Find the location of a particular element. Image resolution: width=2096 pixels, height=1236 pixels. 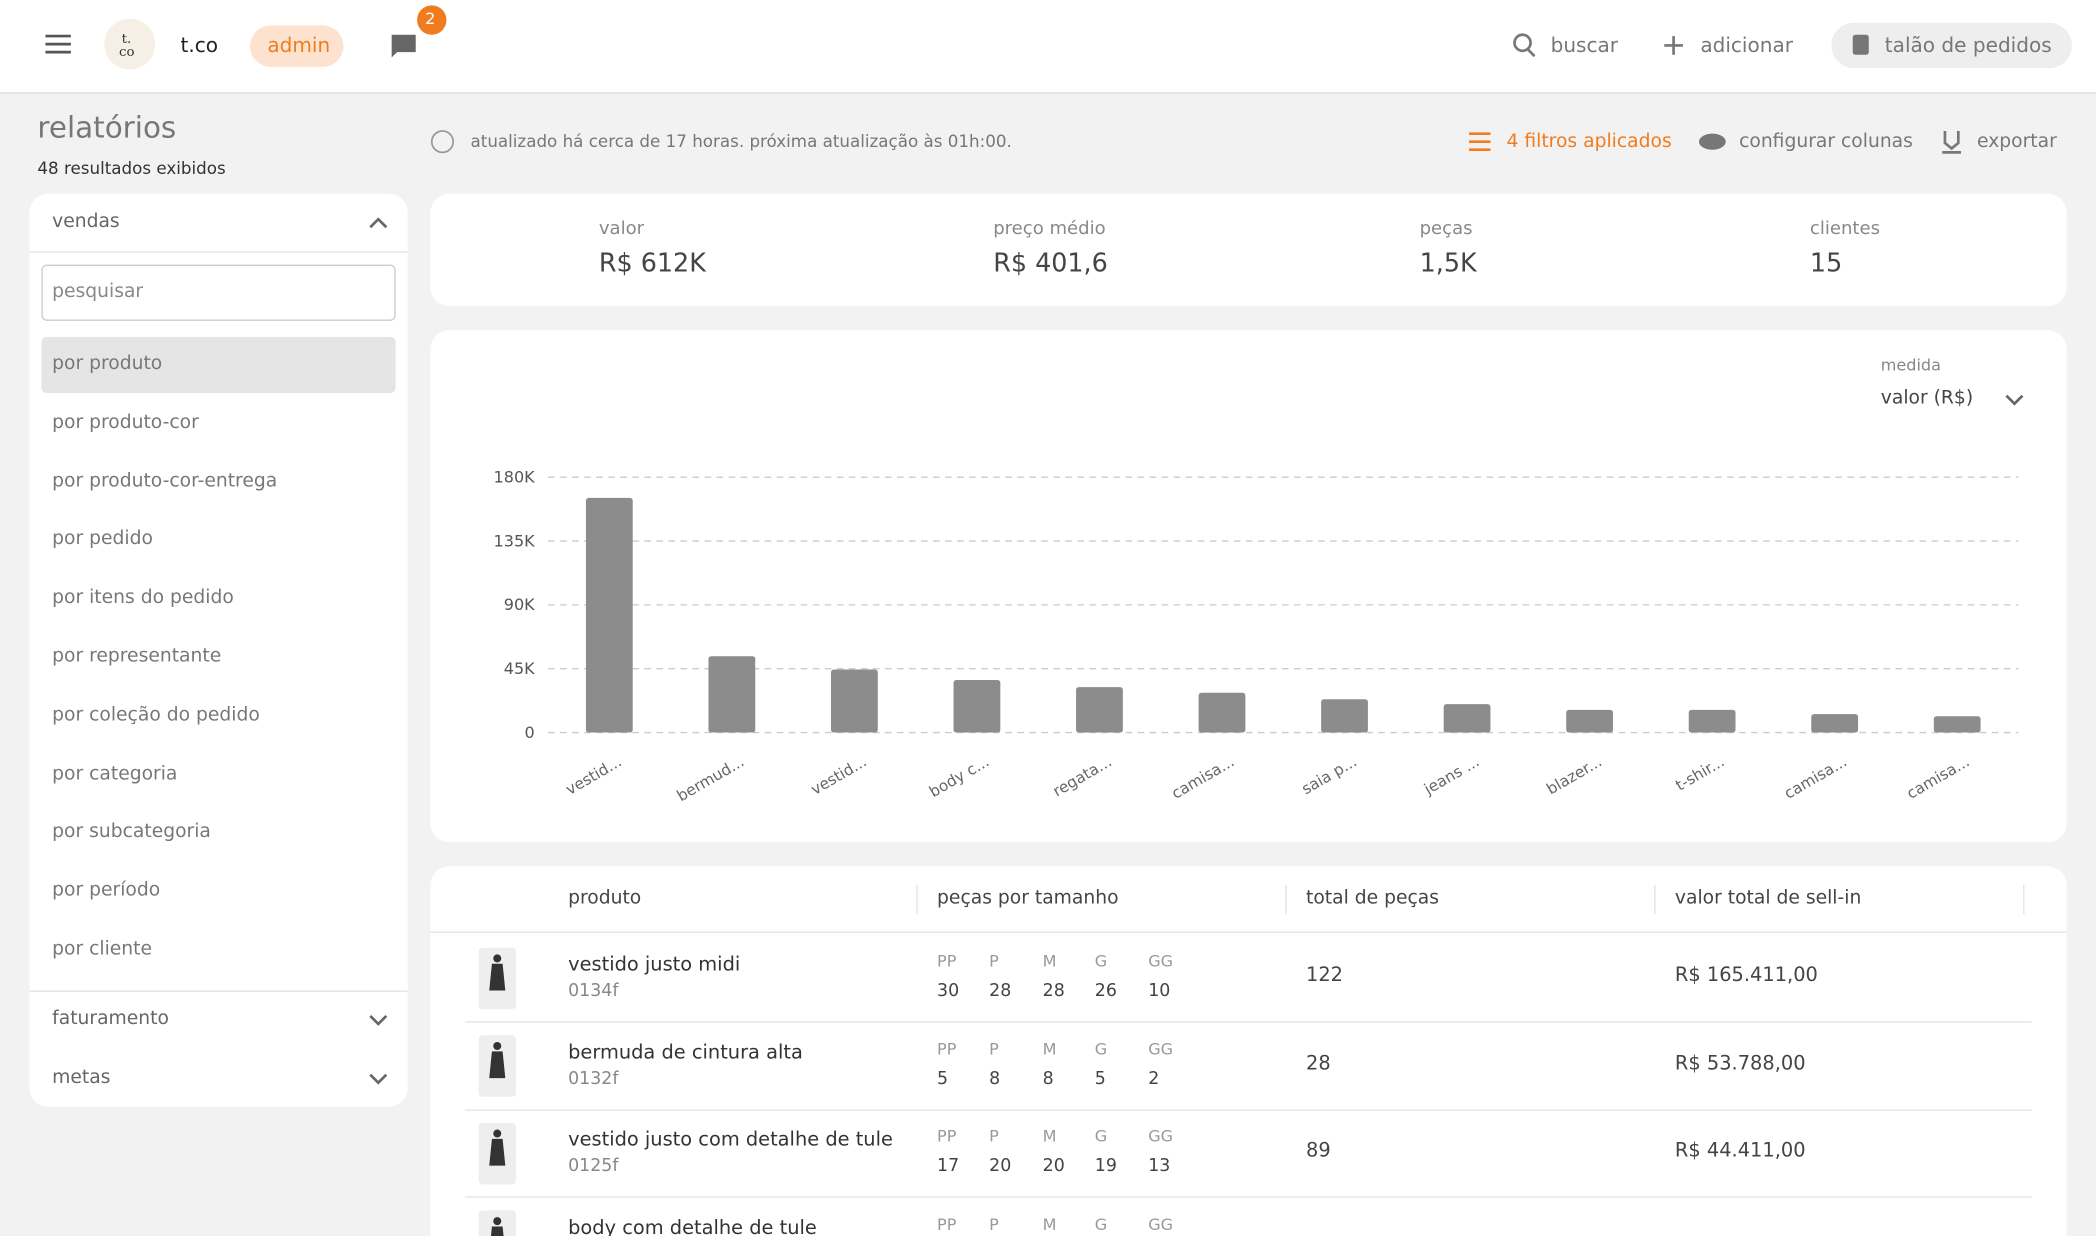

menu-item: por representante is located at coordinates (137, 656).